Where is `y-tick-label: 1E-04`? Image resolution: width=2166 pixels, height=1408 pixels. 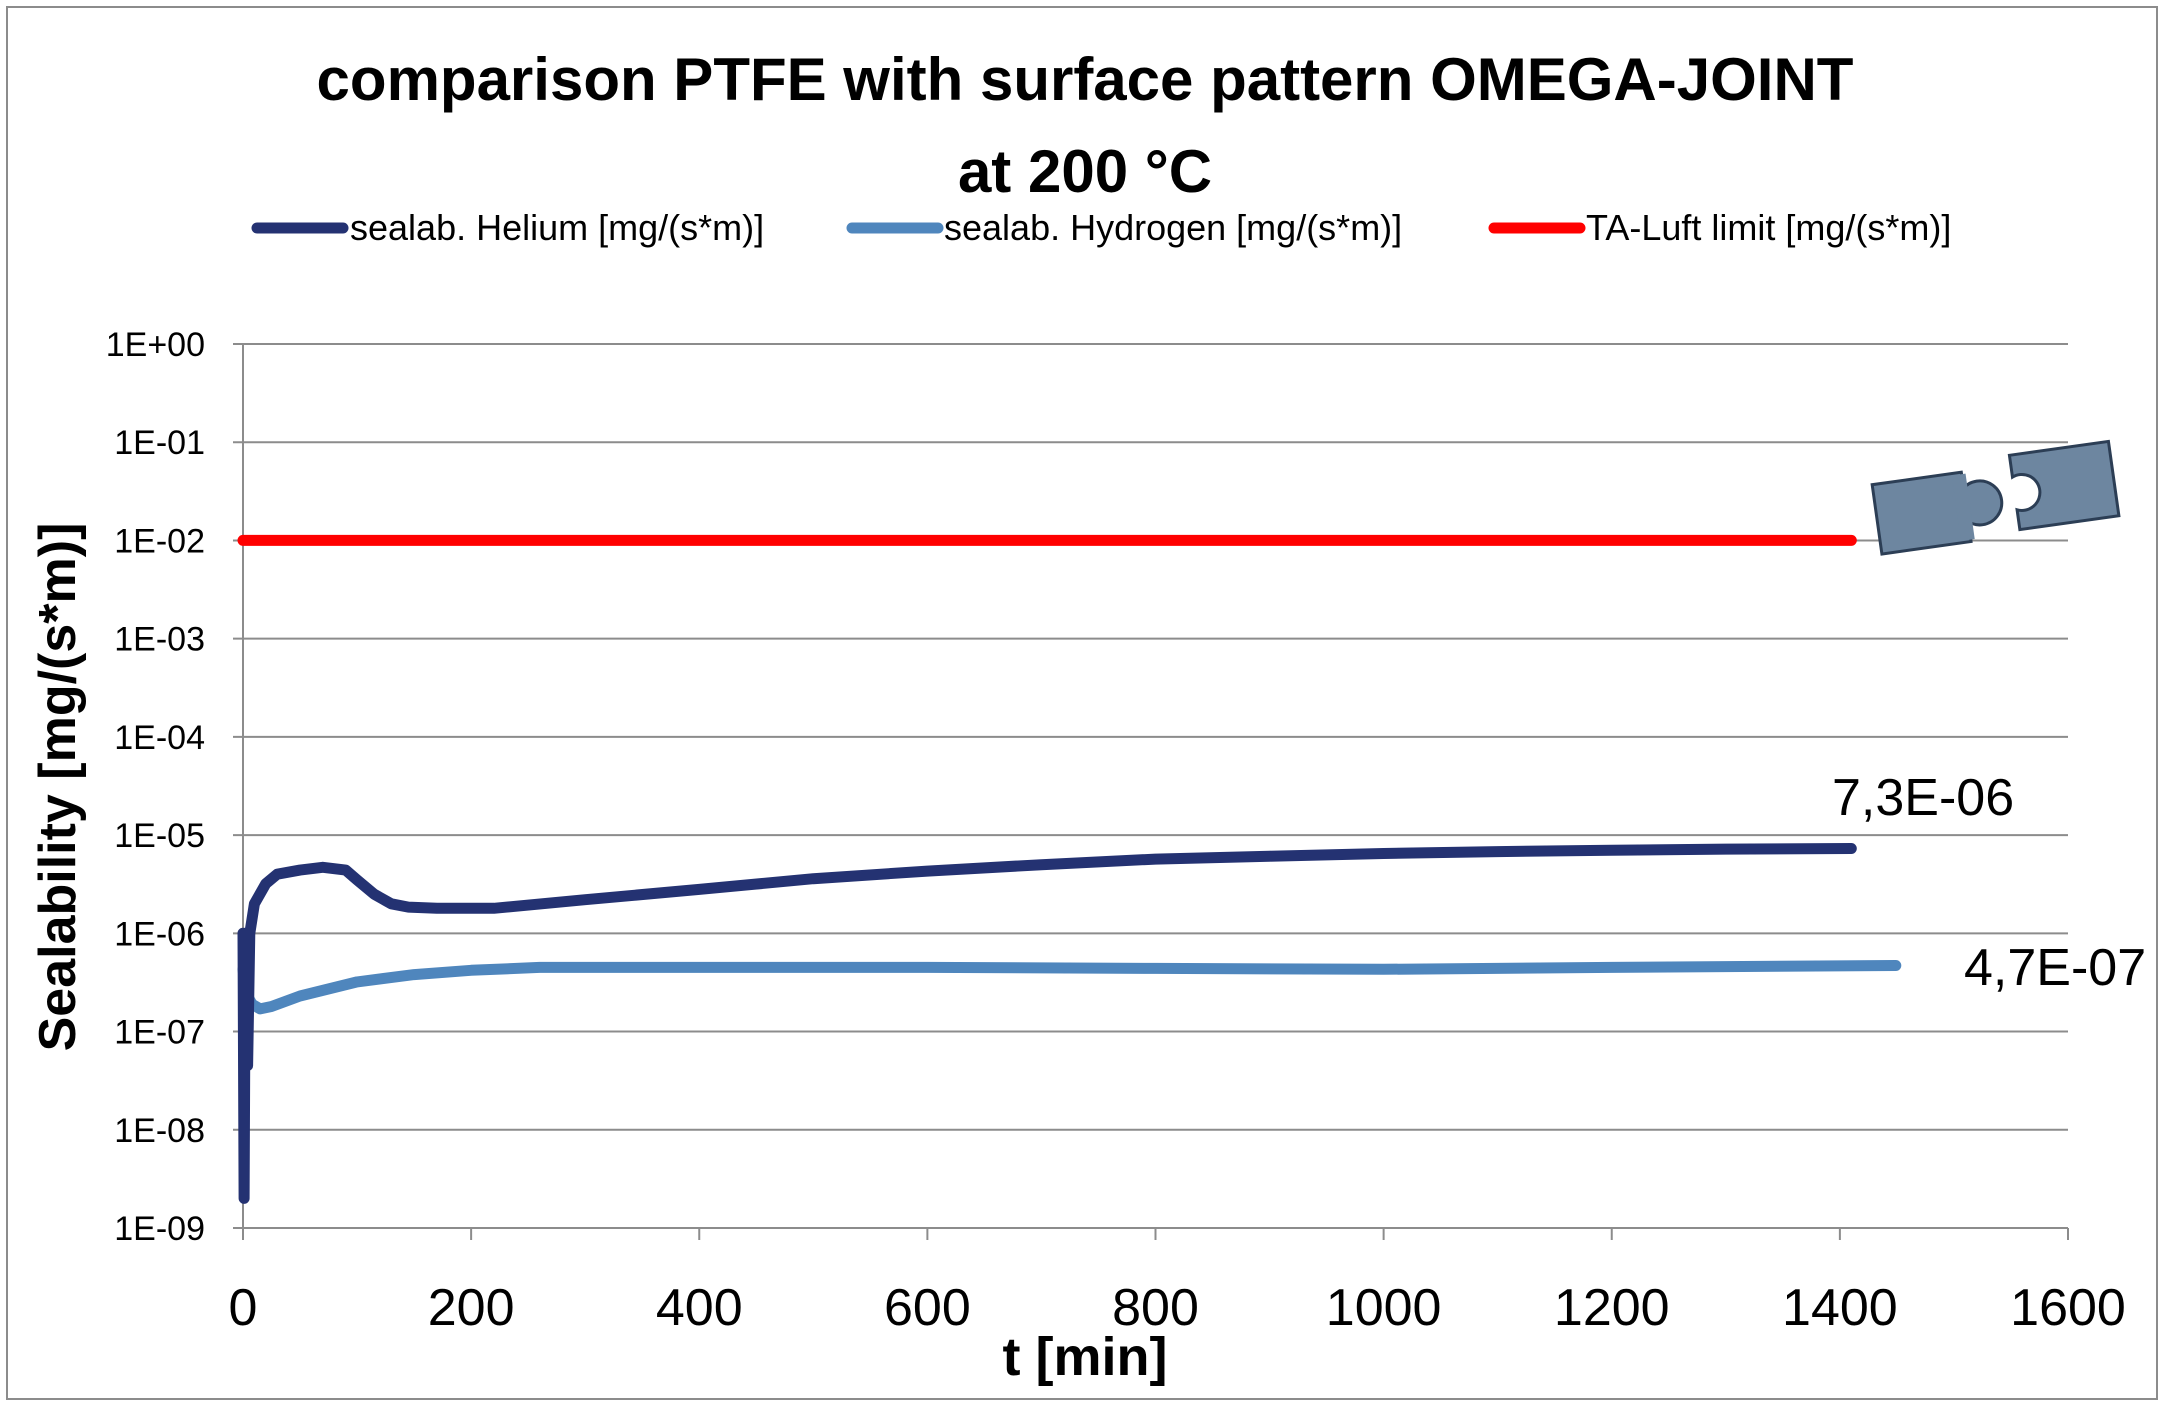 y-tick-label: 1E-04 is located at coordinates (159, 738).